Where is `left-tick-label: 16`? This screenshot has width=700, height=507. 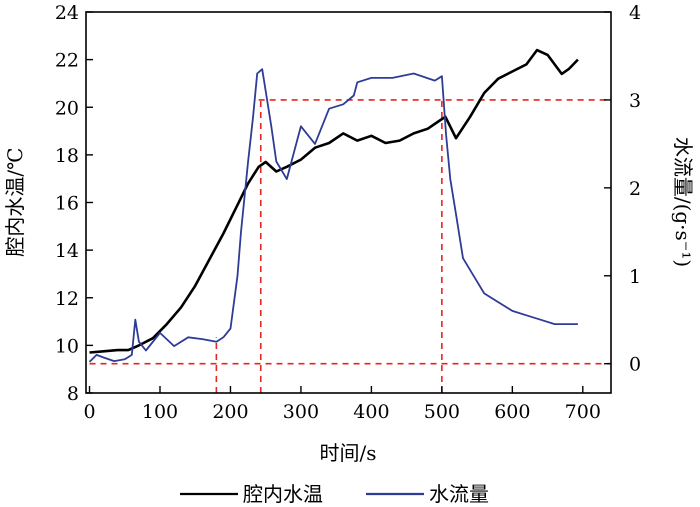 left-tick-label: 16 is located at coordinates (67, 204).